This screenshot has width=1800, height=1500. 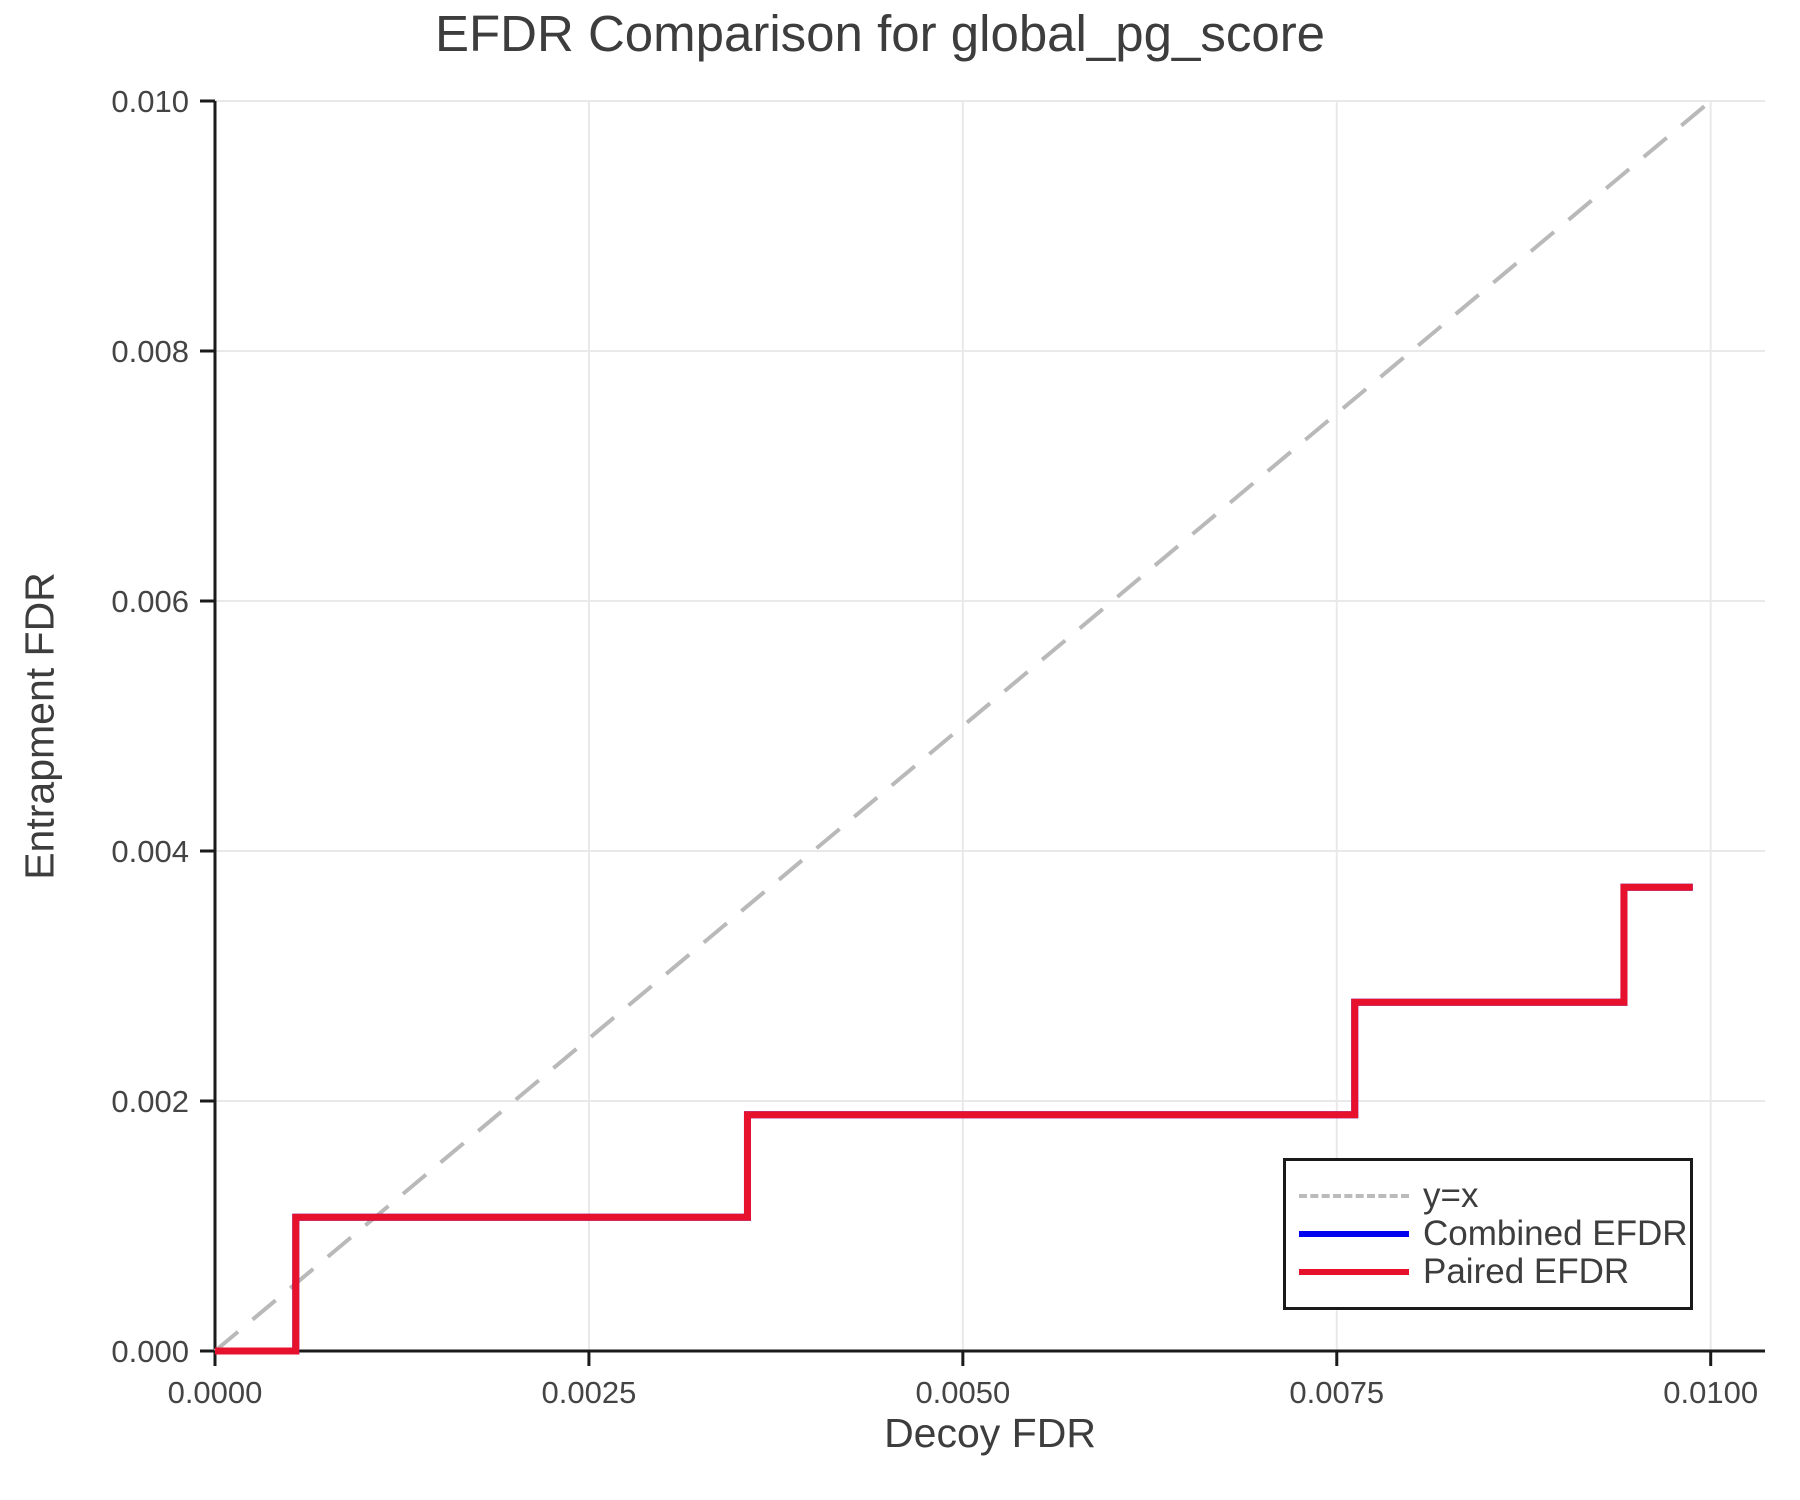 I want to click on dashed-line-icon, so click(x=1354, y=1196).